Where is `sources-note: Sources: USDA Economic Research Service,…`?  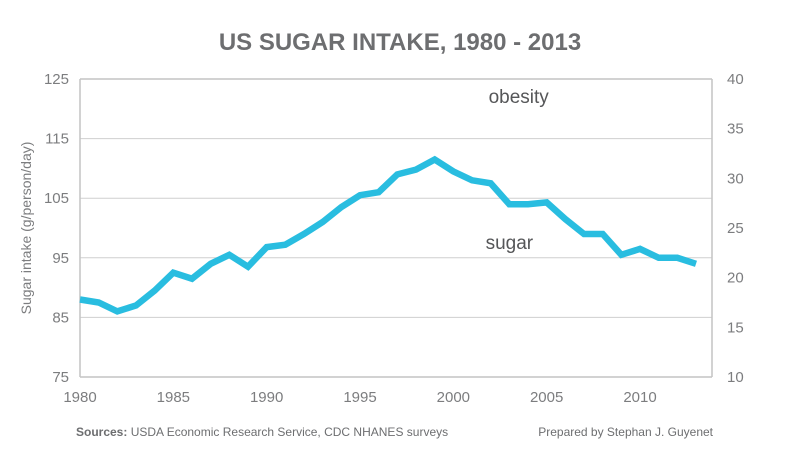
sources-note: Sources: USDA Economic Research Service,… is located at coordinates (262, 432).